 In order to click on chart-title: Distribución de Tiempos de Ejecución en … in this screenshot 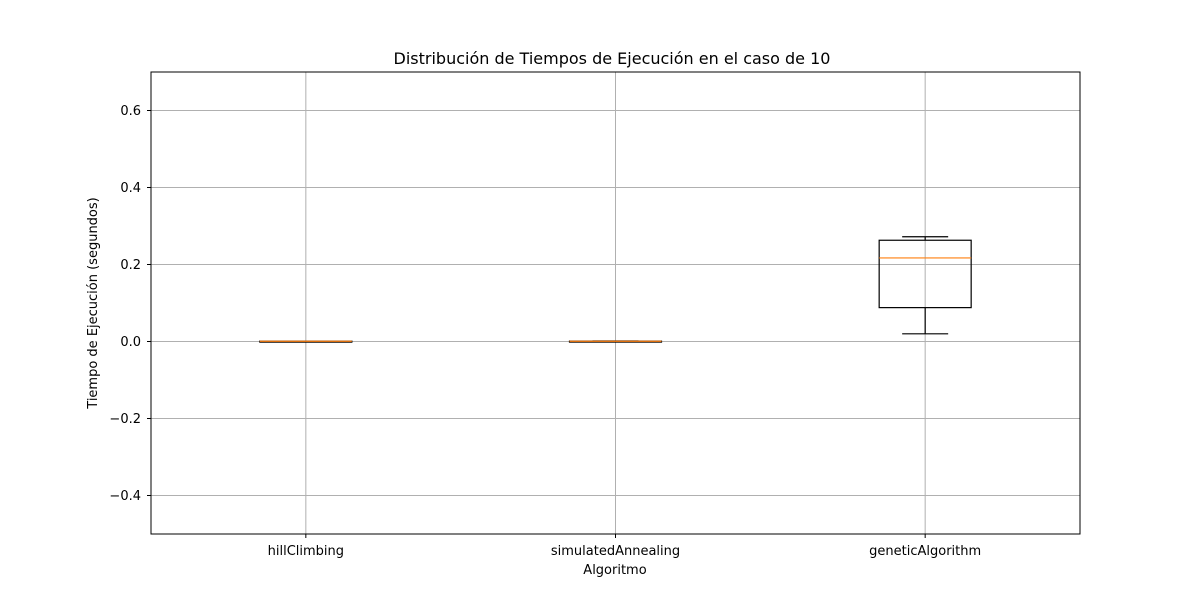, I will do `click(612, 58)`.